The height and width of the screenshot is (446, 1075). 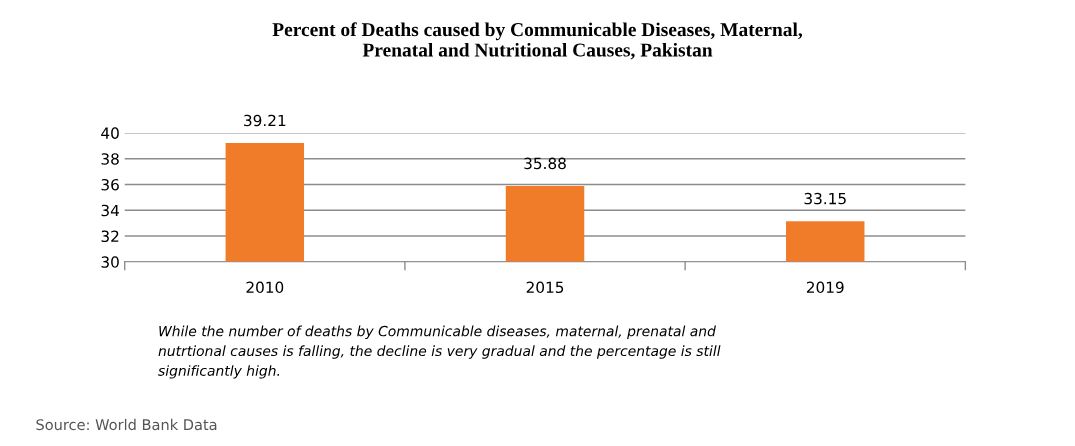 I want to click on x-tick-label: 2015, so click(x=545, y=287).